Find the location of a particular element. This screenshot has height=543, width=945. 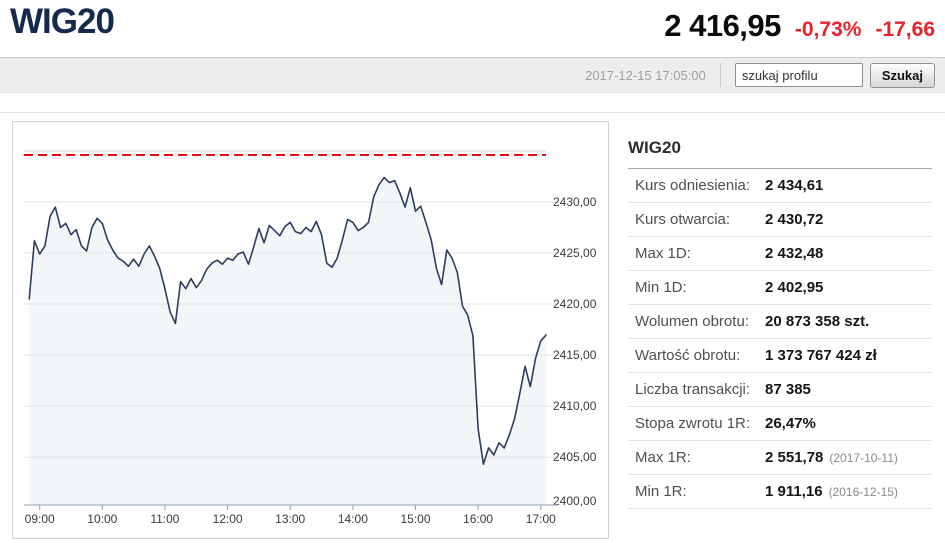

row-label: Wartość obrotu: is located at coordinates (688, 355).